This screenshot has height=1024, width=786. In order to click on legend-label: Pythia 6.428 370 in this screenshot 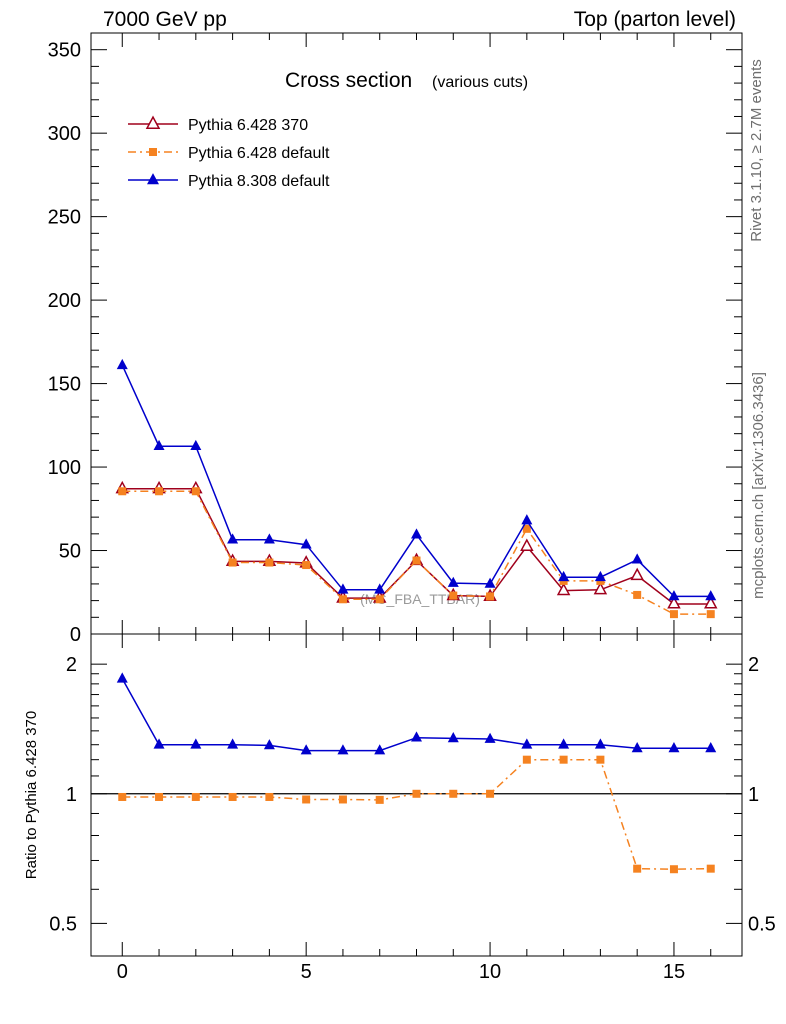, I will do `click(248, 125)`.